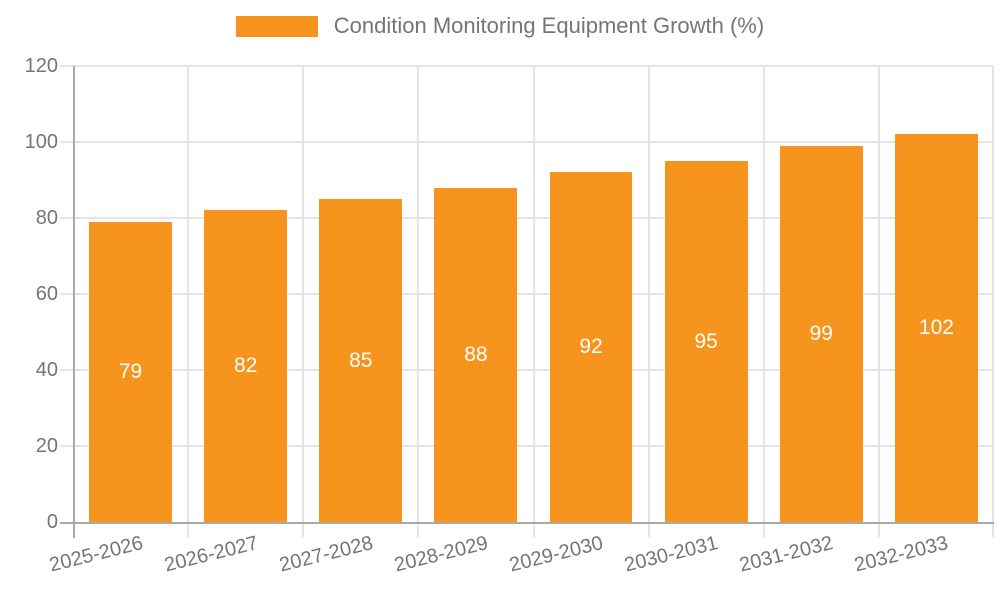 This screenshot has width=1000, height=600. Describe the element at coordinates (52, 522) in the screenshot. I see `y-axis-label: 0` at that location.